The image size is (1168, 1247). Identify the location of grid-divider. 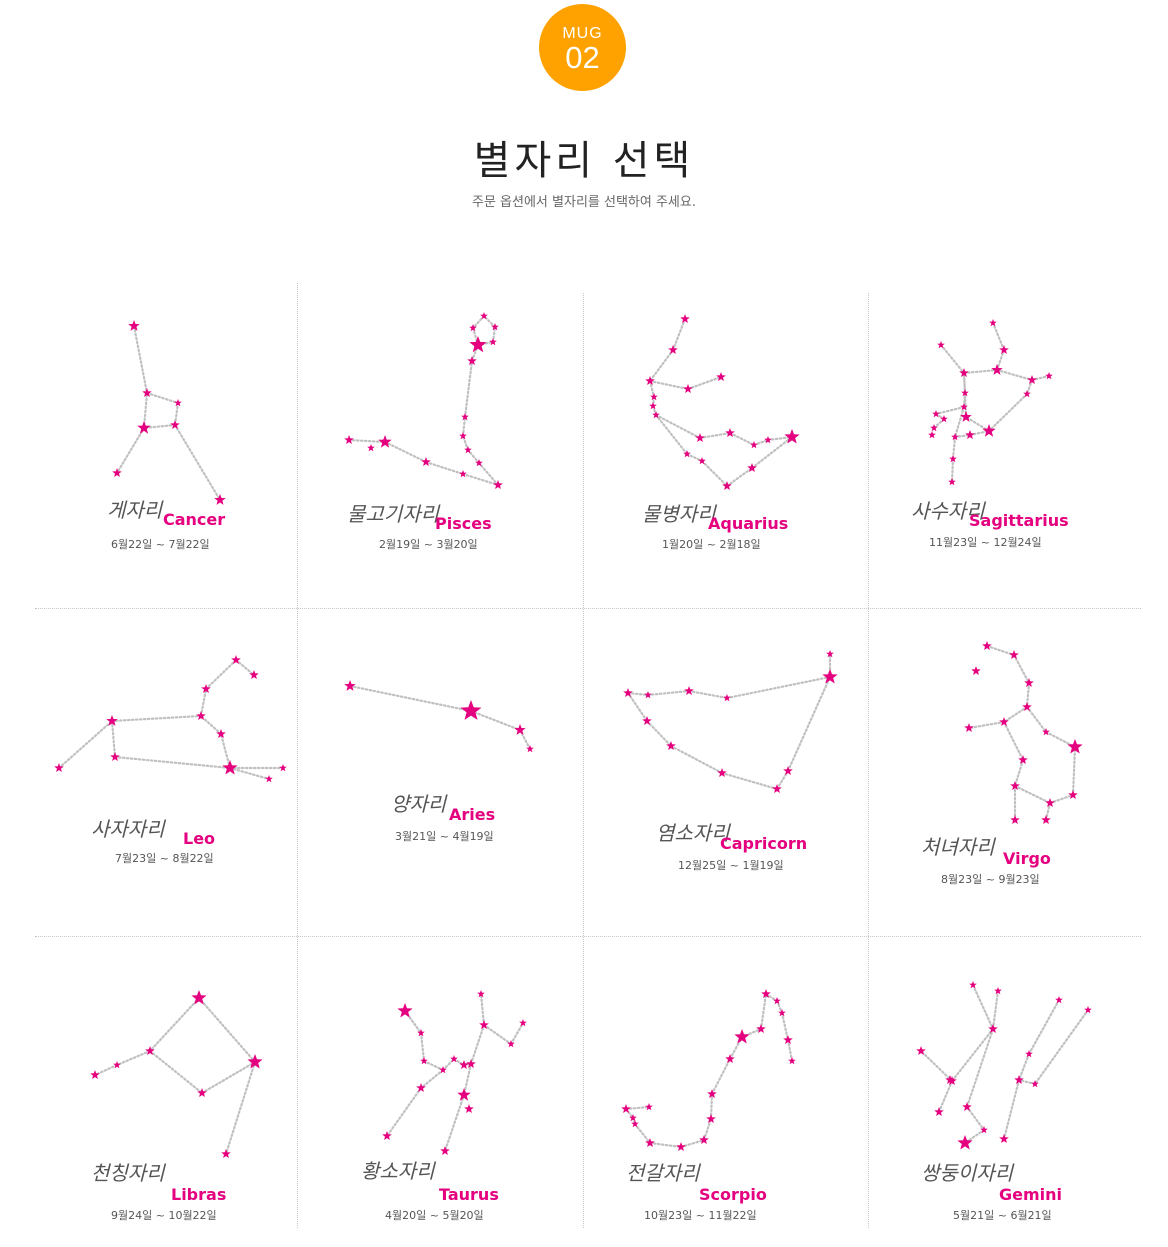
(588, 936).